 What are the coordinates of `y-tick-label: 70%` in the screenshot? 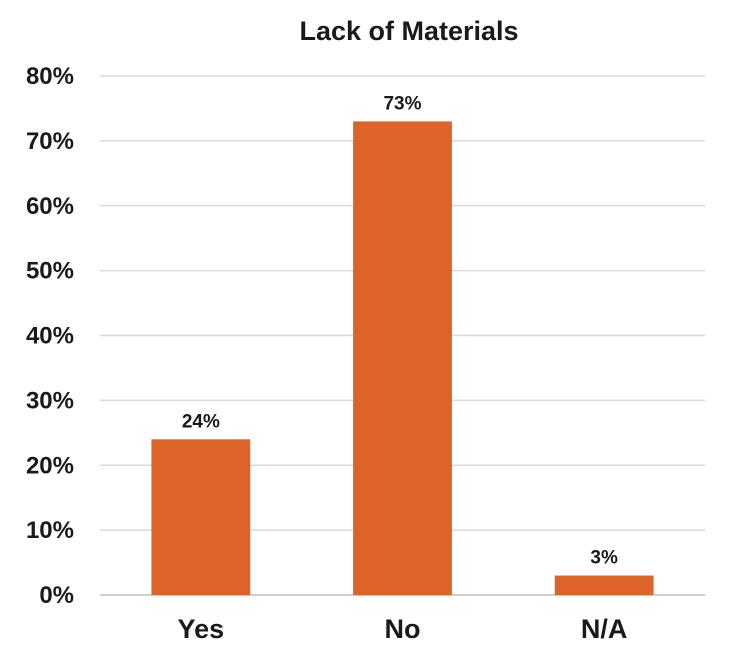 It's located at (50, 141).